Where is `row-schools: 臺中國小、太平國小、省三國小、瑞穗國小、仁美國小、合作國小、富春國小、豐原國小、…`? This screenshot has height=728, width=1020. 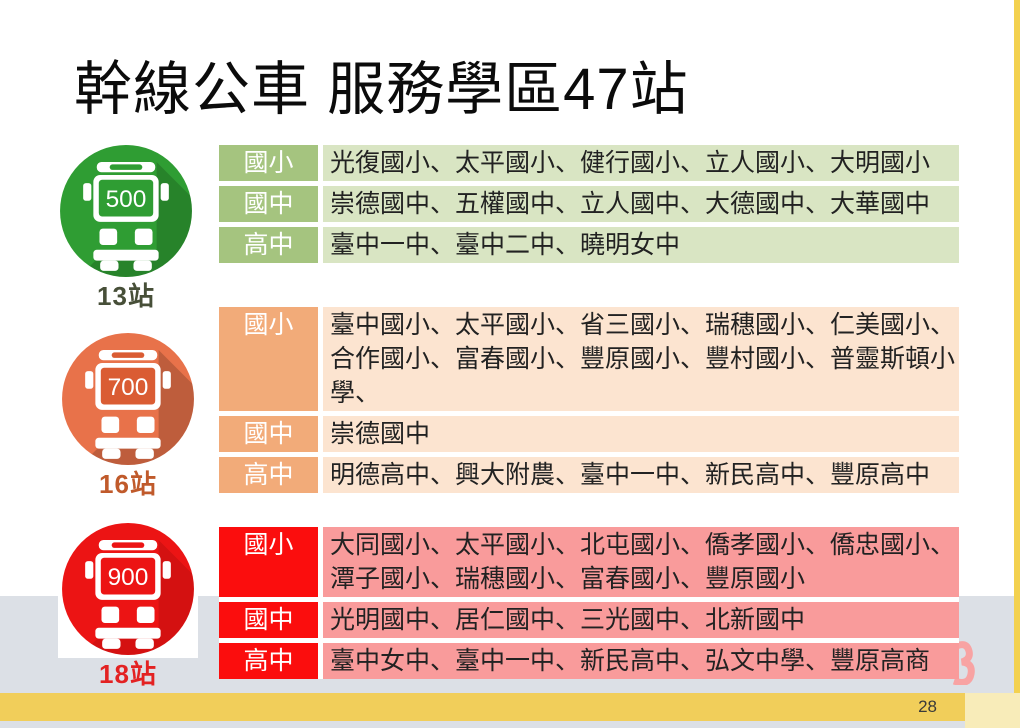
row-schools: 臺中國小、太平國小、省三國小、瑞穗國小、仁美國小、合作國小、富春國小、豐原國小、… is located at coordinates (641, 359).